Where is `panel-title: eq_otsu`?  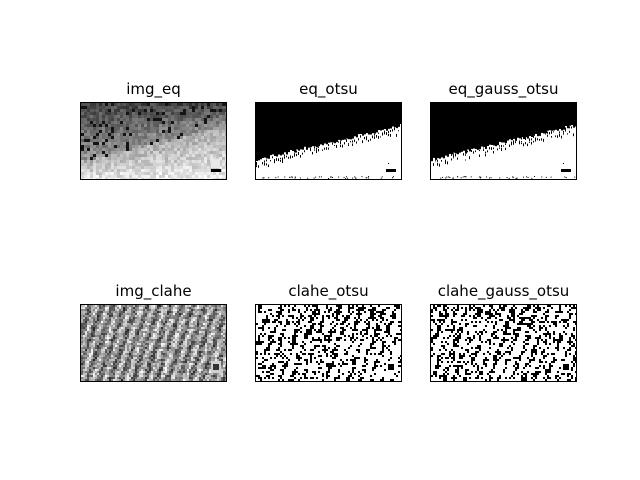 panel-title: eq_otsu is located at coordinates (328, 89).